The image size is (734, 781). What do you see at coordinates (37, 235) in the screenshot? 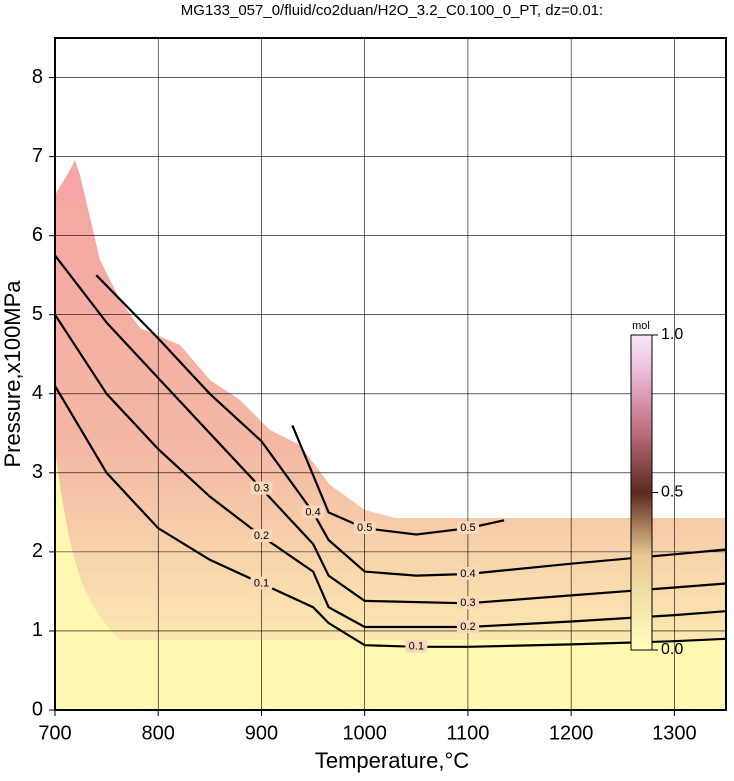
I see `y-tick-label: 6` at bounding box center [37, 235].